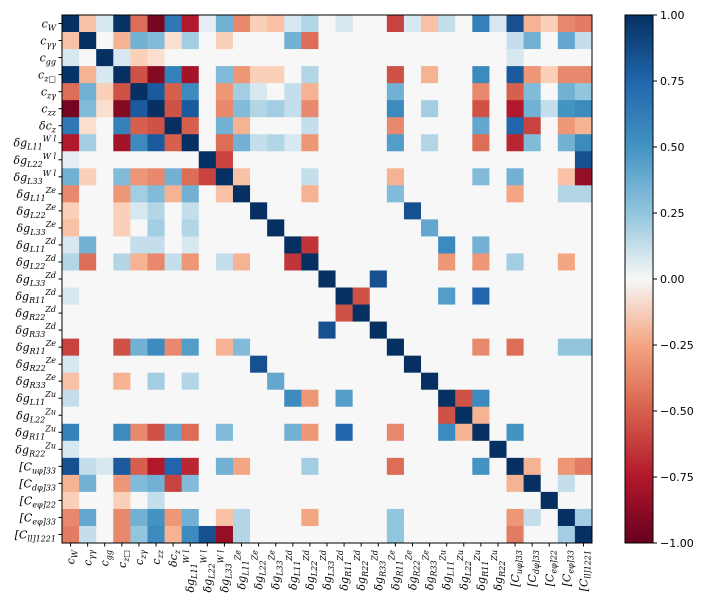  What do you see at coordinates (72, 556) in the screenshot?
I see `x-tick-label: cW` at bounding box center [72, 556].